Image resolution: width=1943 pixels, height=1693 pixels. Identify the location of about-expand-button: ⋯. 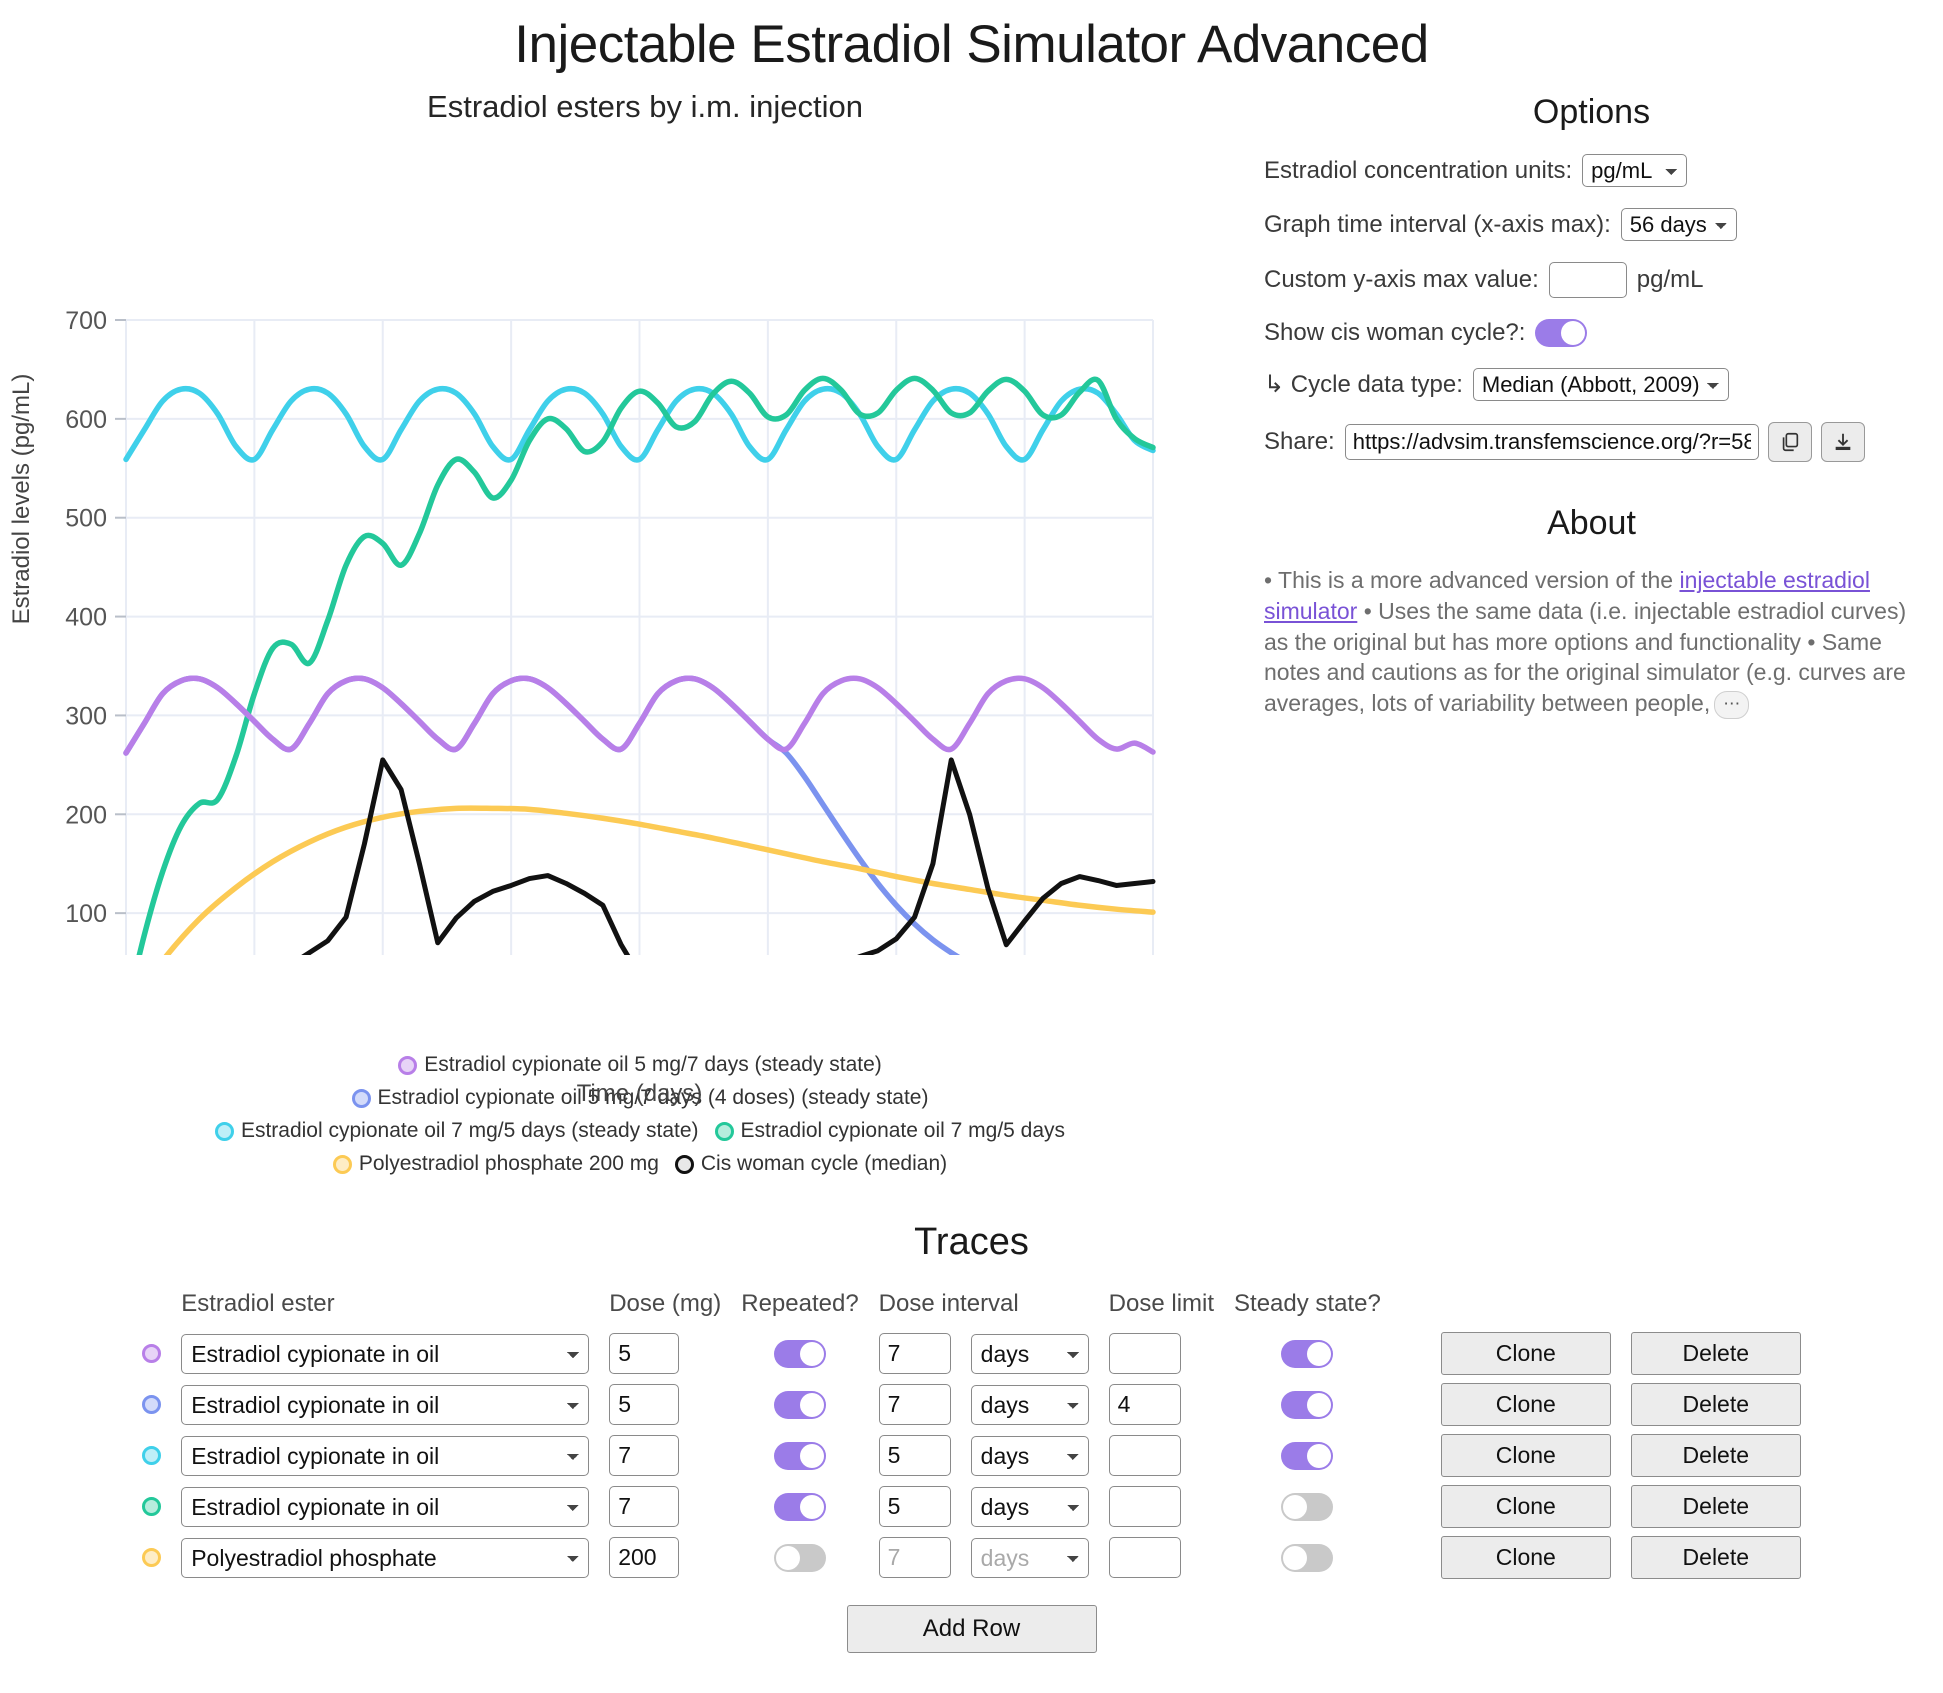
(1732, 705).